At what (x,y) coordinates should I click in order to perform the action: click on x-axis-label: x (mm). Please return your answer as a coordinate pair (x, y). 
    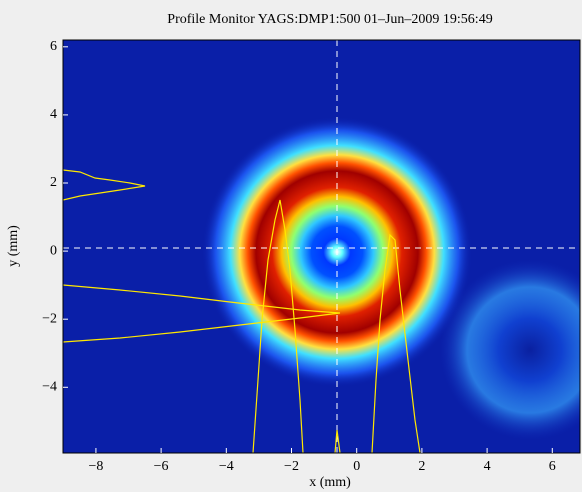
    Looking at the image, I should click on (330, 482).